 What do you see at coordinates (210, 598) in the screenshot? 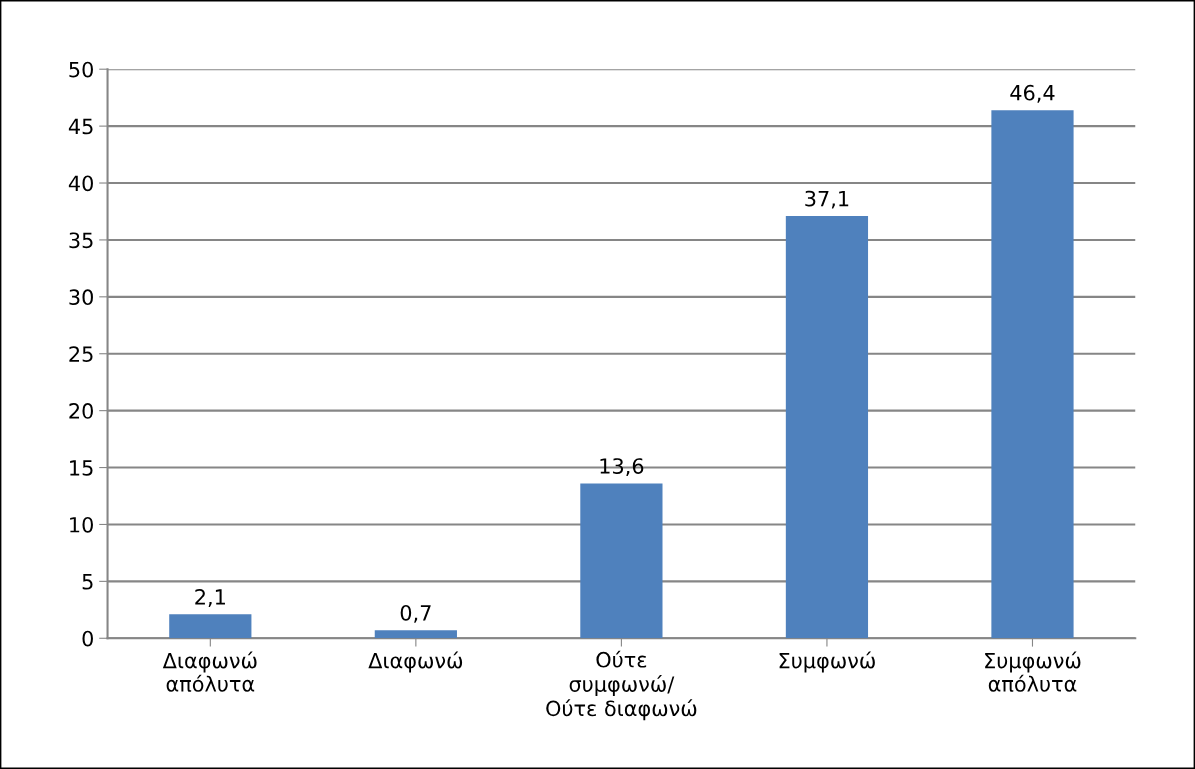
I see `data-label: 2,1` at bounding box center [210, 598].